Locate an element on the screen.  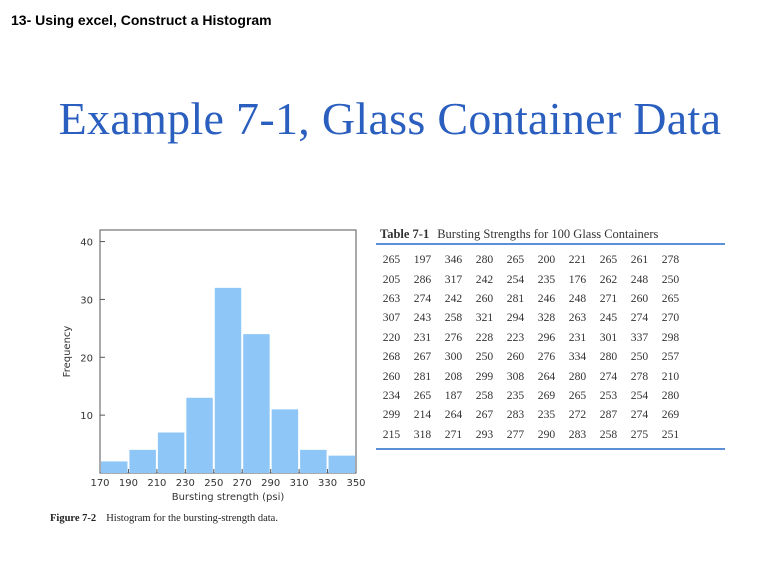
table-cell: 220 is located at coordinates (391, 337).